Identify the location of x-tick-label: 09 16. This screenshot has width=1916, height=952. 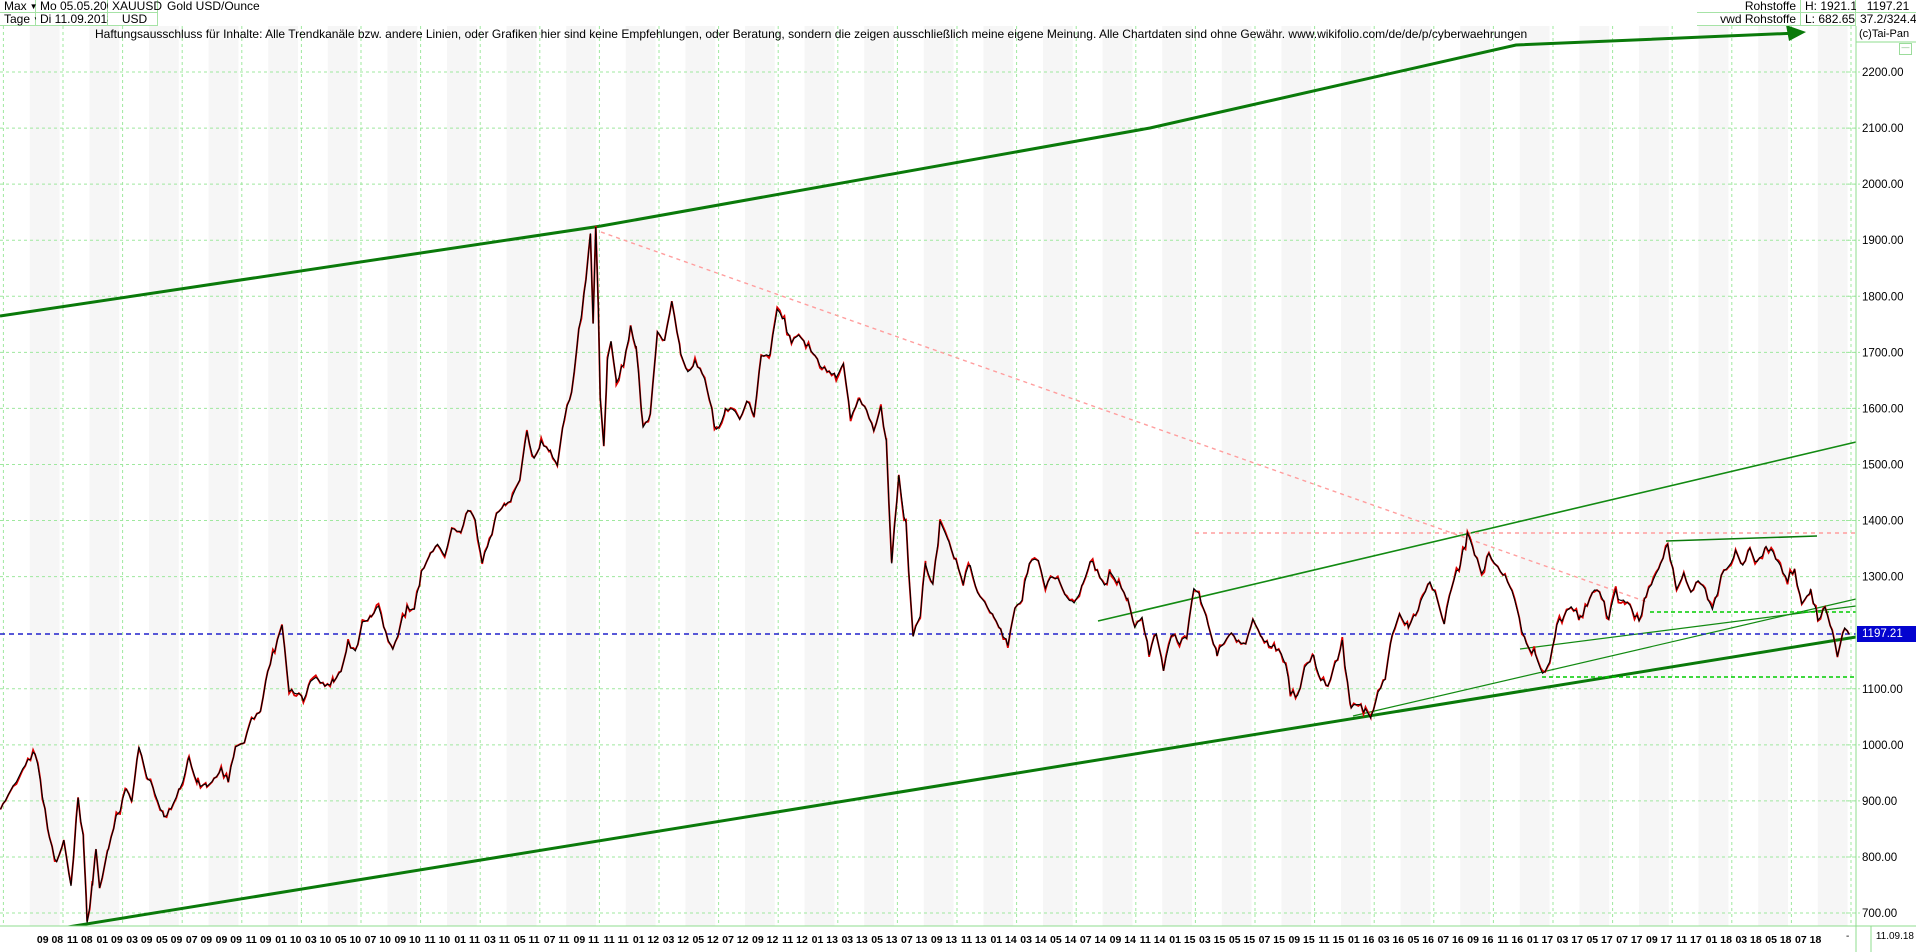
(1480, 940).